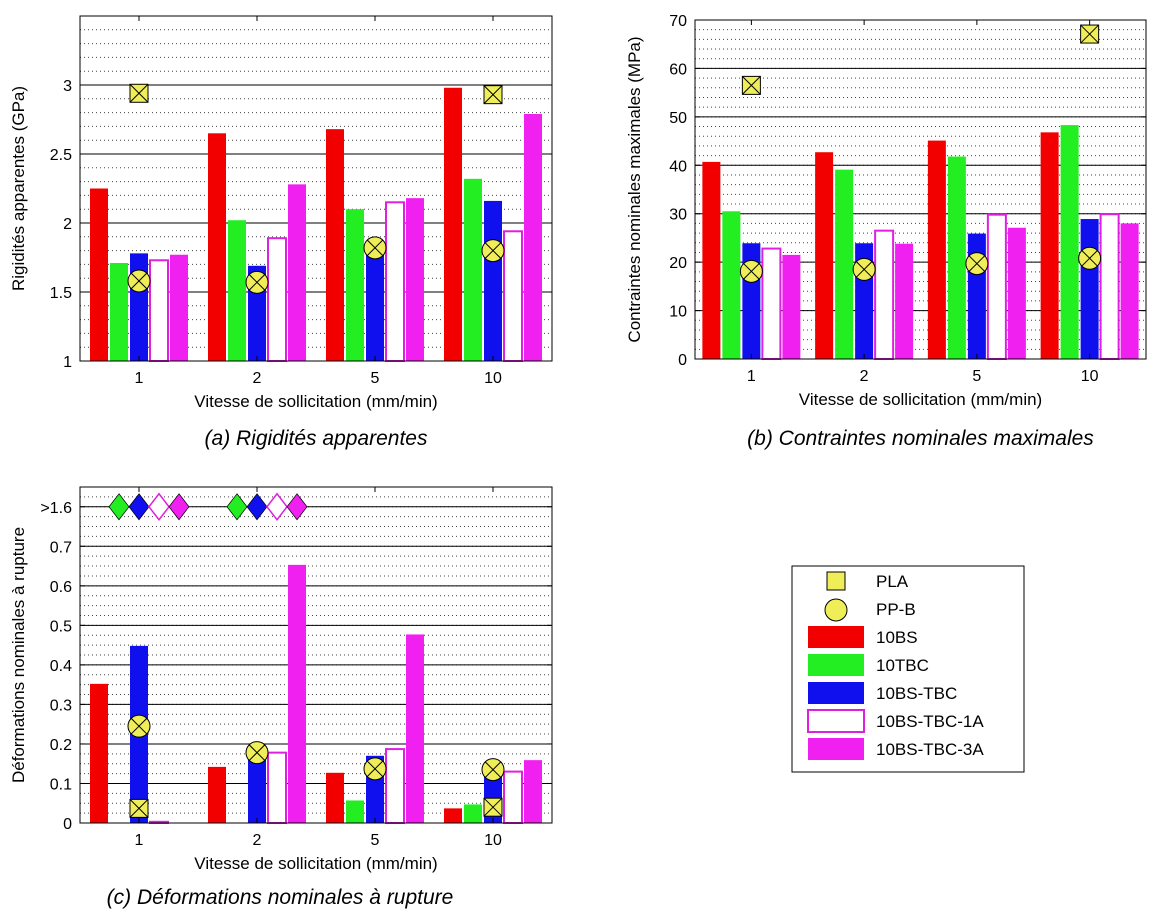 This screenshot has height=920, width=1157. Describe the element at coordinates (870, 610) in the screenshot. I see `legend-entry-pp-b: PP-B` at that location.